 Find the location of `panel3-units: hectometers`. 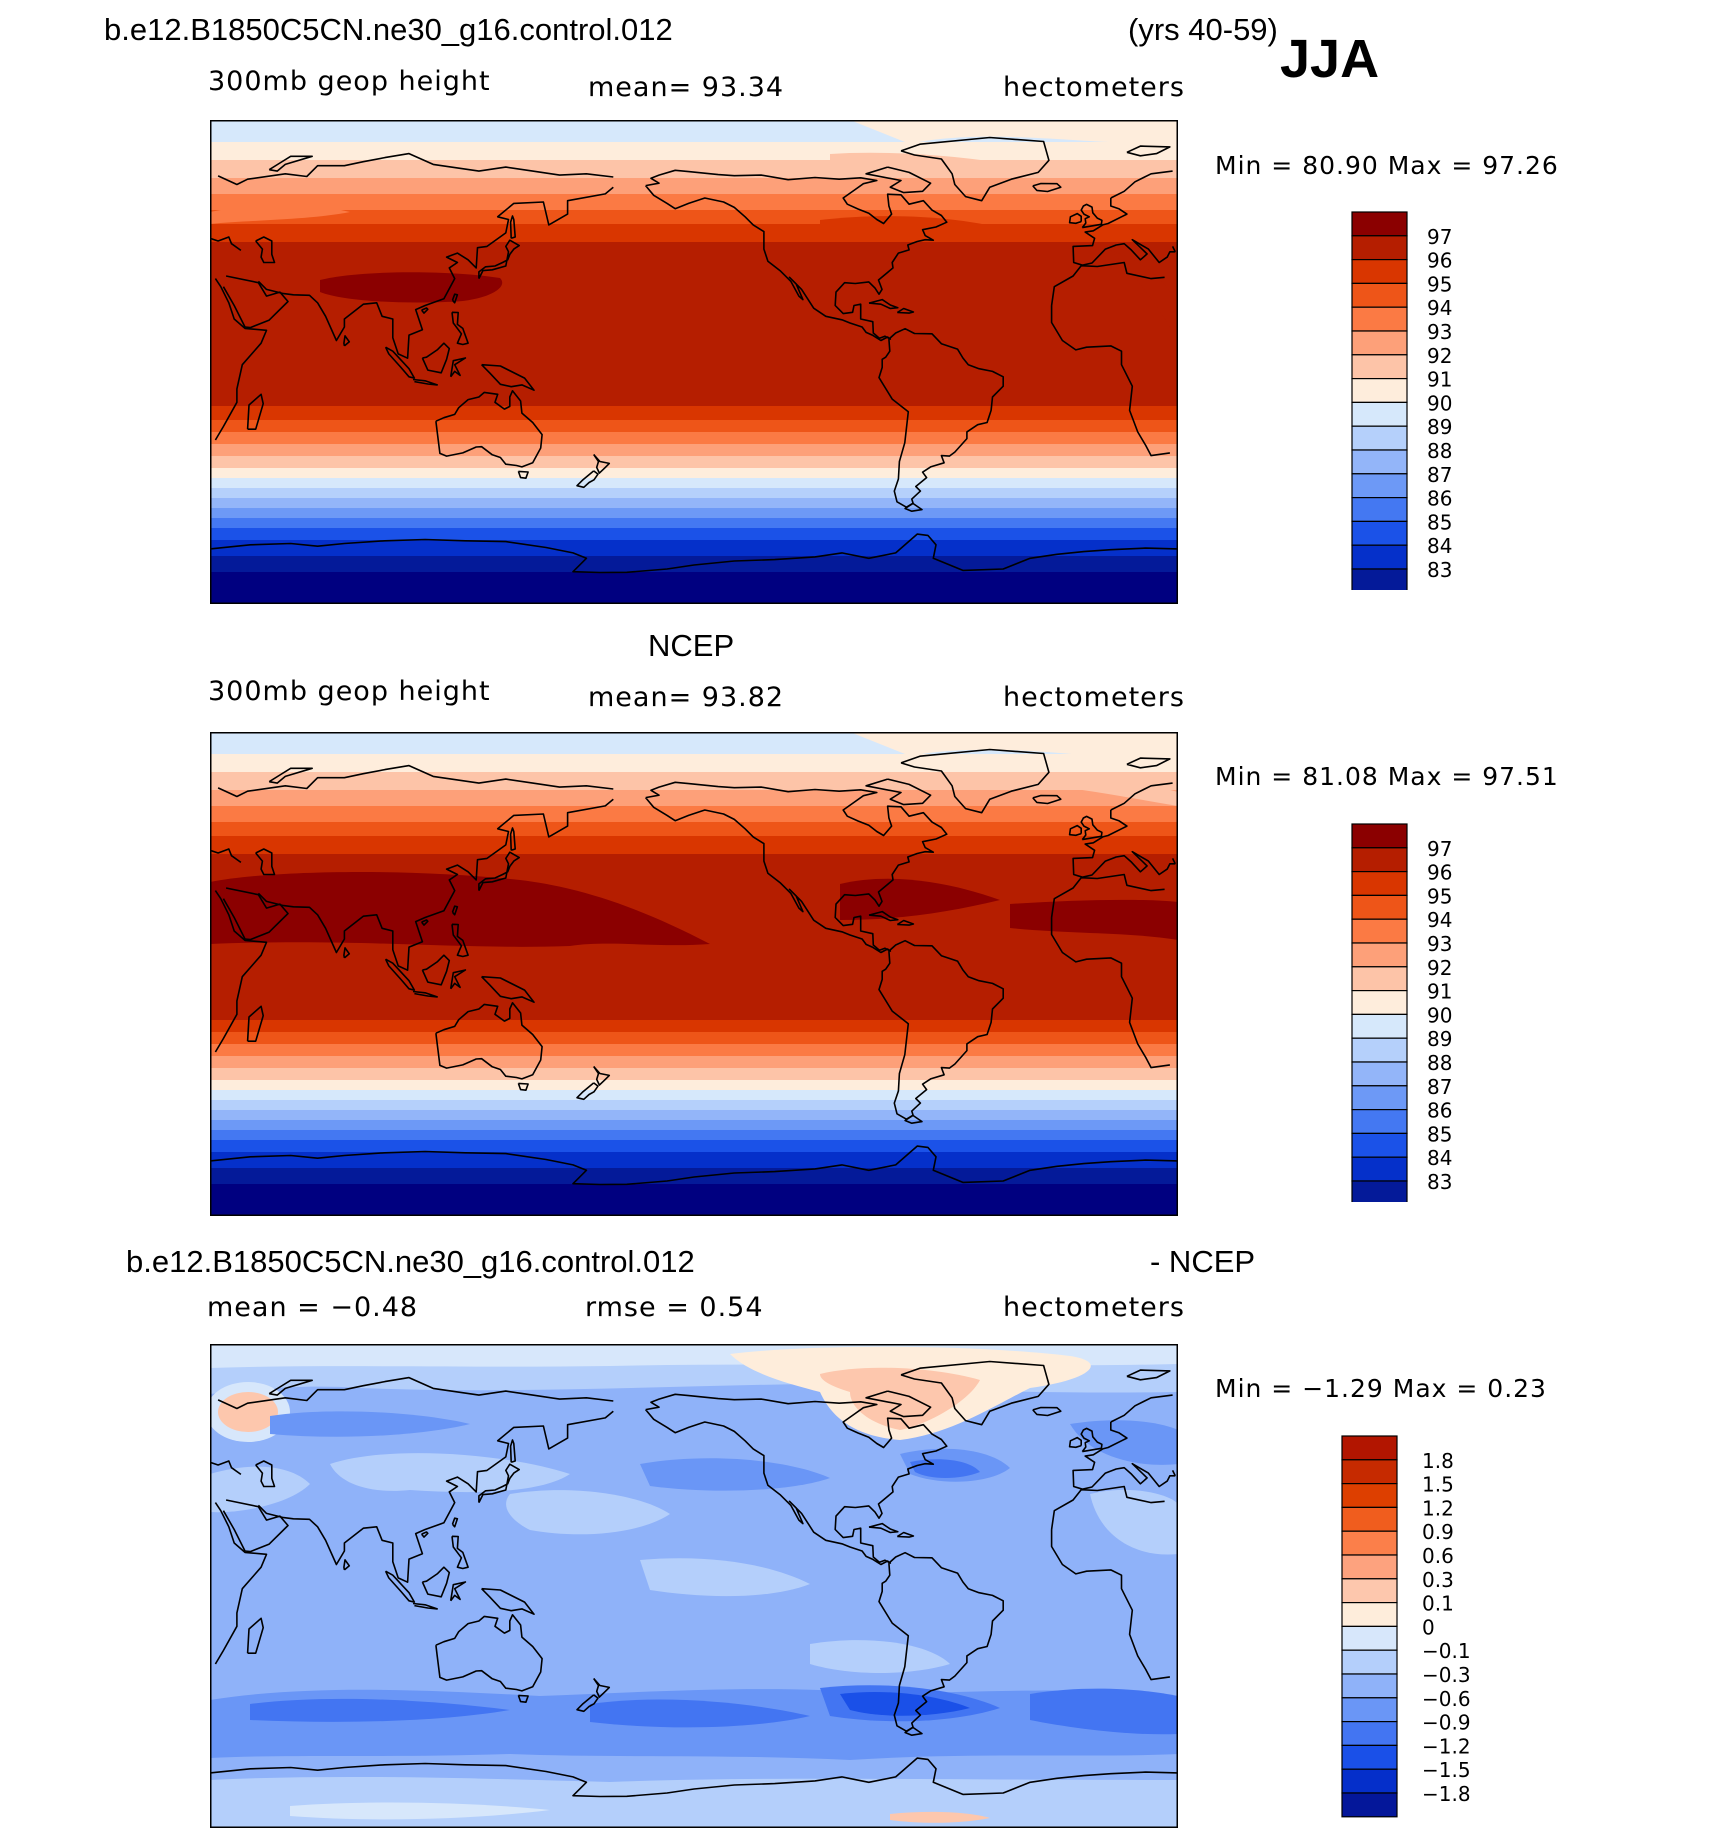

panel3-units: hectometers is located at coordinates (1094, 1307).